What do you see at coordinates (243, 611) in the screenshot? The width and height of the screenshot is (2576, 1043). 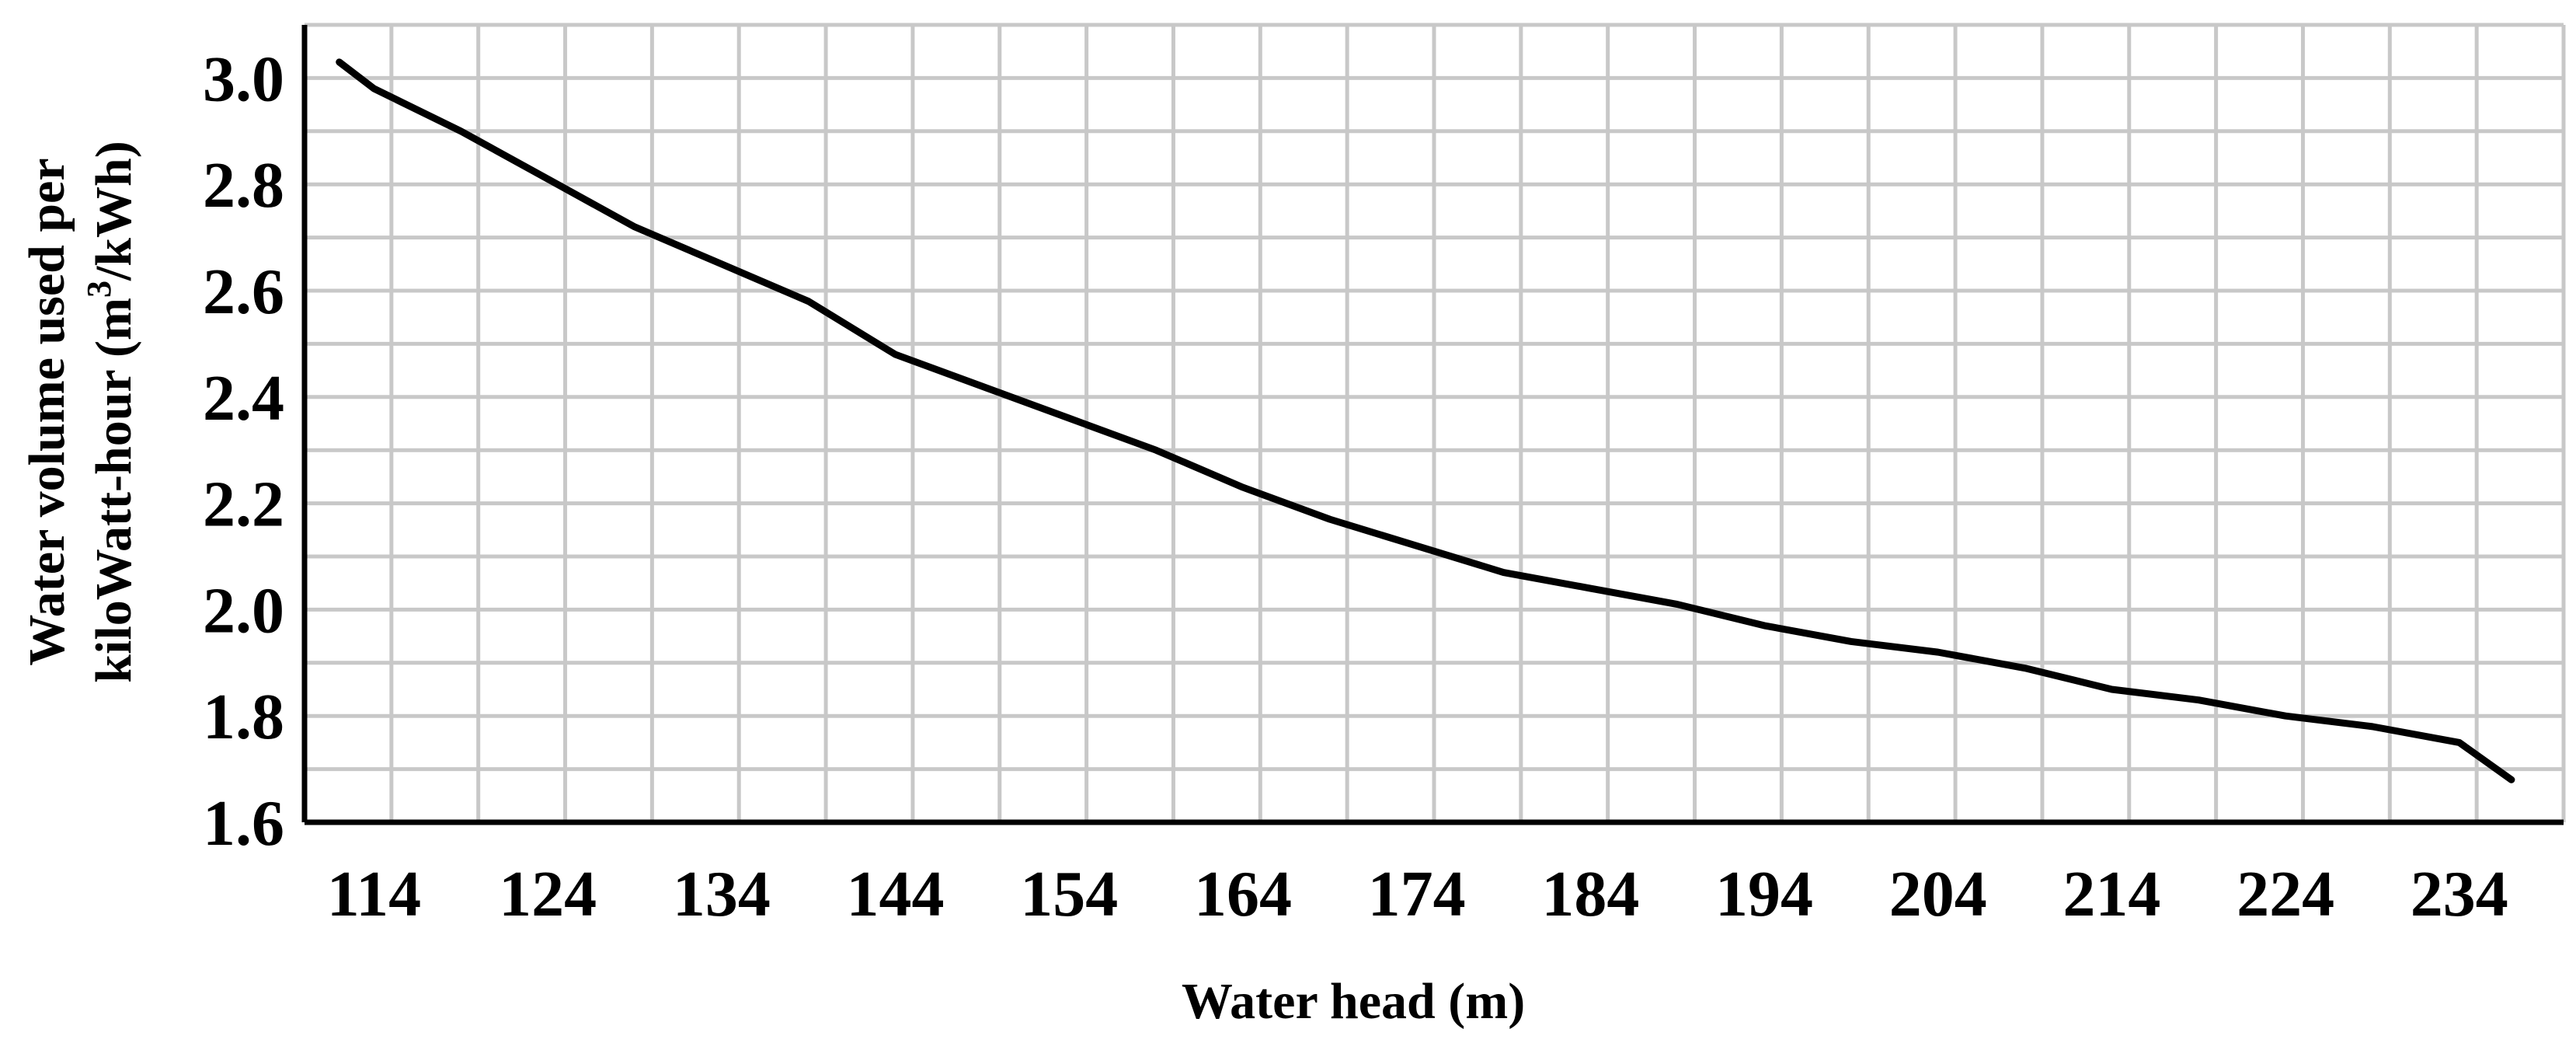 I see `y-tick-label: 2.0` at bounding box center [243, 611].